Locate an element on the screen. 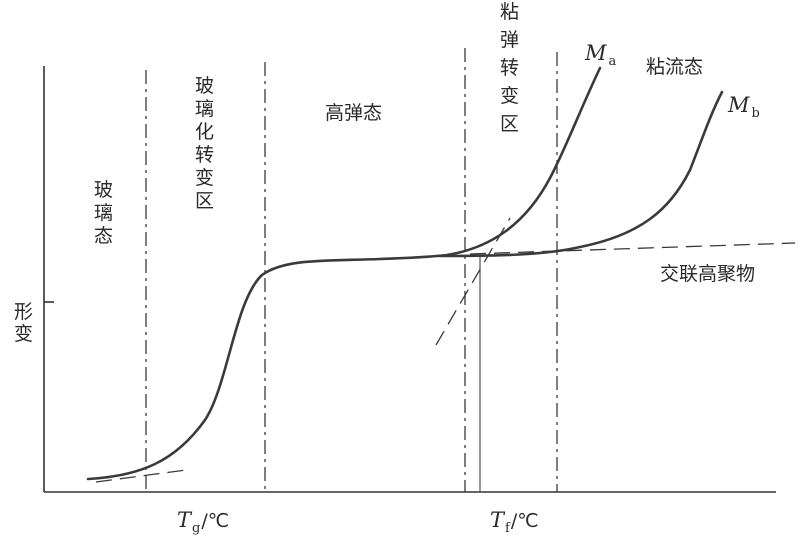  label-rubbery: 高弹态 is located at coordinates (353, 113).